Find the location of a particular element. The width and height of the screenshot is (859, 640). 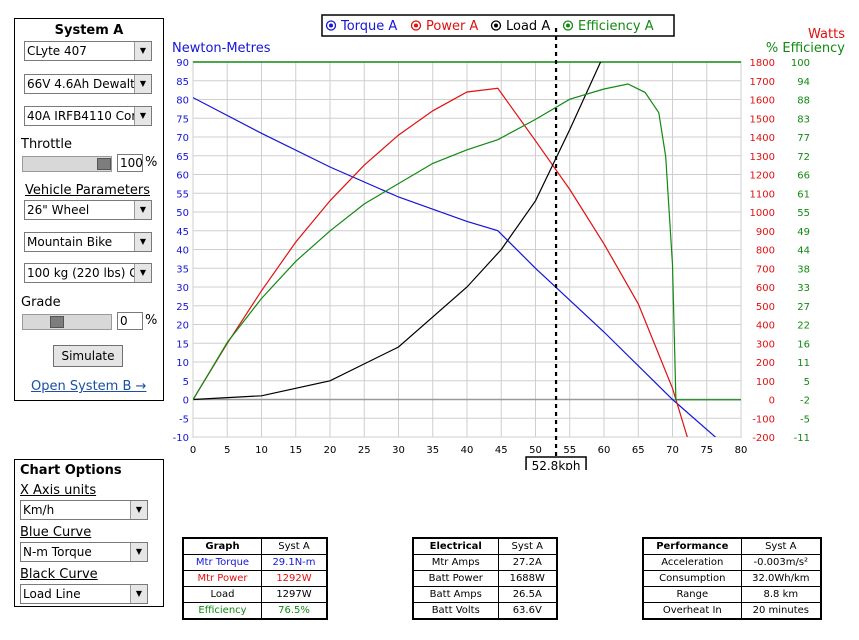

table-row: Batt Amps 26.5A is located at coordinates (485, 594).